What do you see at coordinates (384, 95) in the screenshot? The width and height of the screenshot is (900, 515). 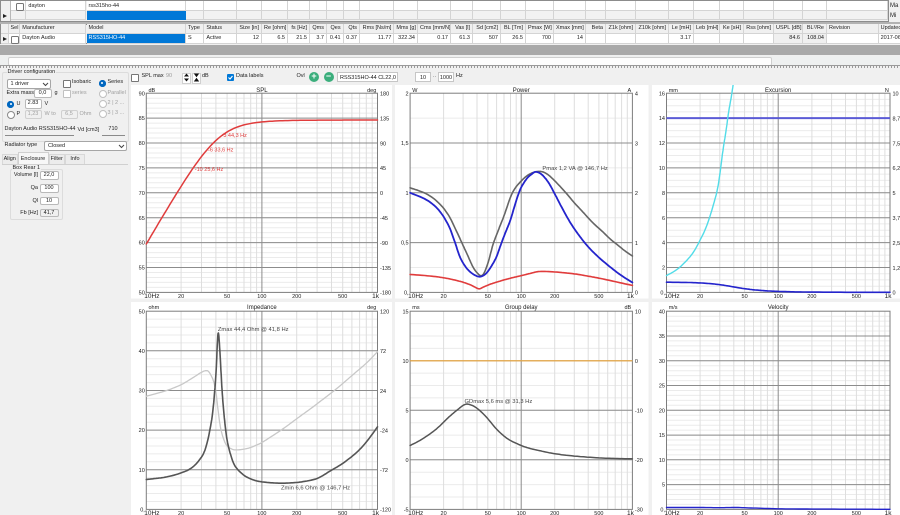 I see `svg-text: 180` at bounding box center [384, 95].